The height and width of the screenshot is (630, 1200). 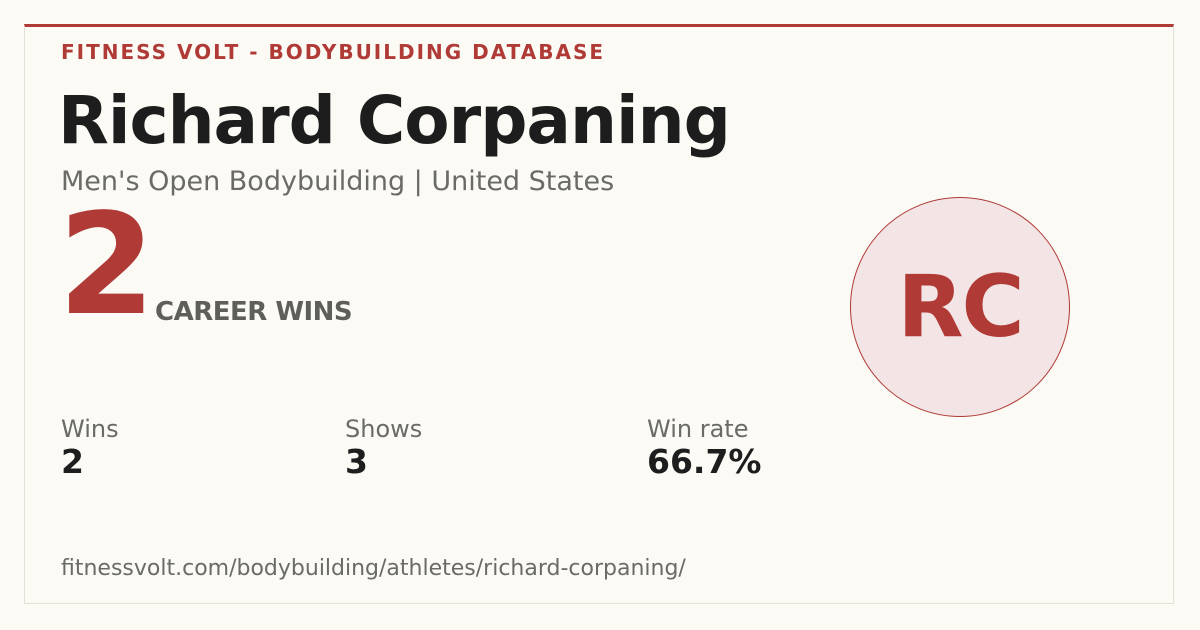 I want to click on stat-label: Wins, so click(x=90, y=429).